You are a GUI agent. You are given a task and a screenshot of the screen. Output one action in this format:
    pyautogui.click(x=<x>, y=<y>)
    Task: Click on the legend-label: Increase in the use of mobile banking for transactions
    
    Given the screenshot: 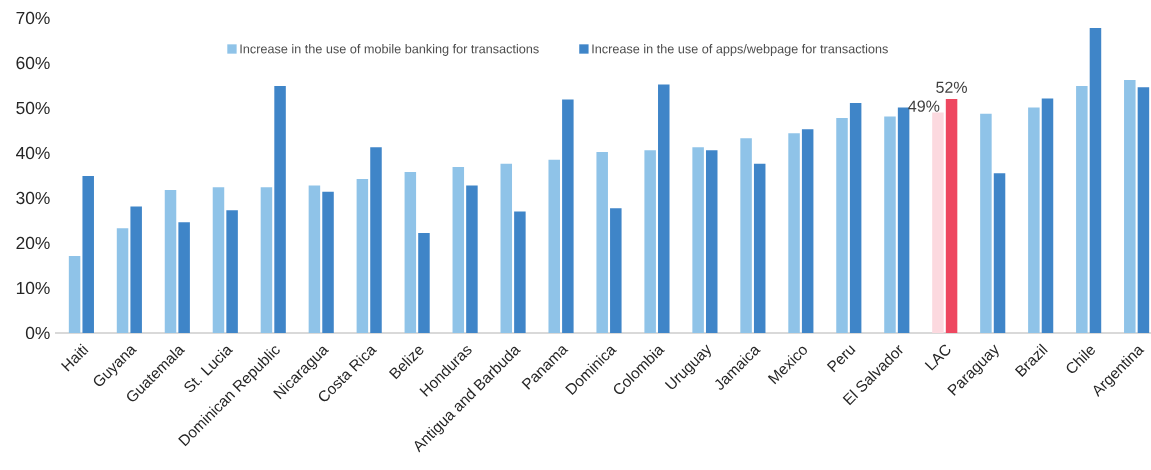 What is the action you would take?
    pyautogui.click(x=389, y=50)
    